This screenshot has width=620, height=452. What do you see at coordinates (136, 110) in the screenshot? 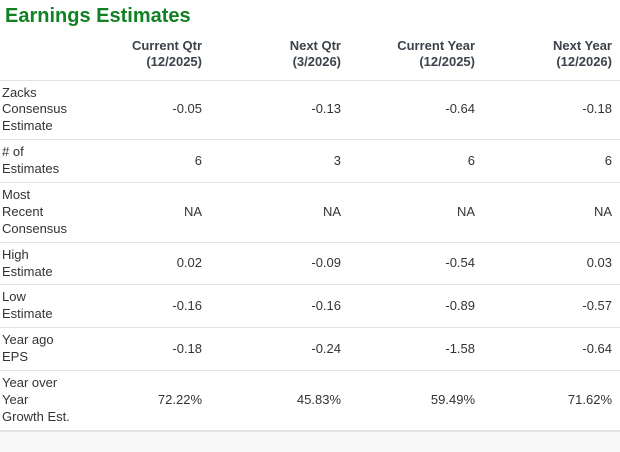
I see `estimate-value: -0.05` at bounding box center [136, 110].